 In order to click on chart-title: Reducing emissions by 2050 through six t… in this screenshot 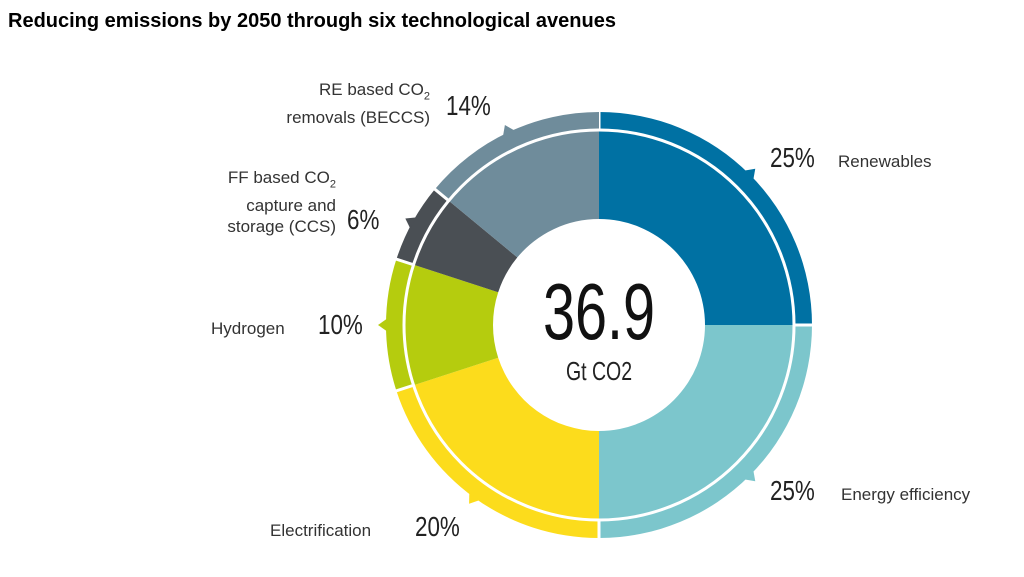, I will do `click(312, 21)`.